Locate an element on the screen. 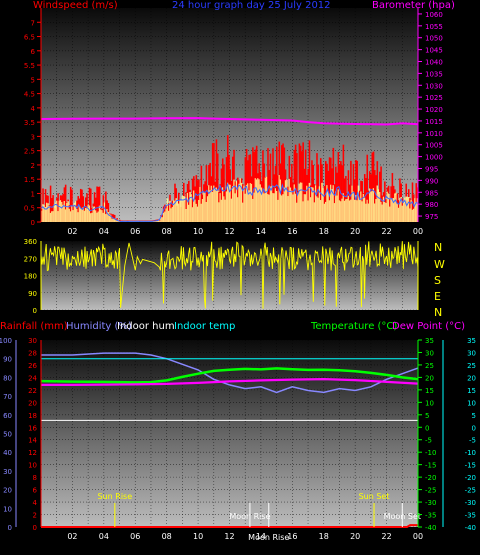  wind-y-tick: 4 is located at coordinates (33, 109).